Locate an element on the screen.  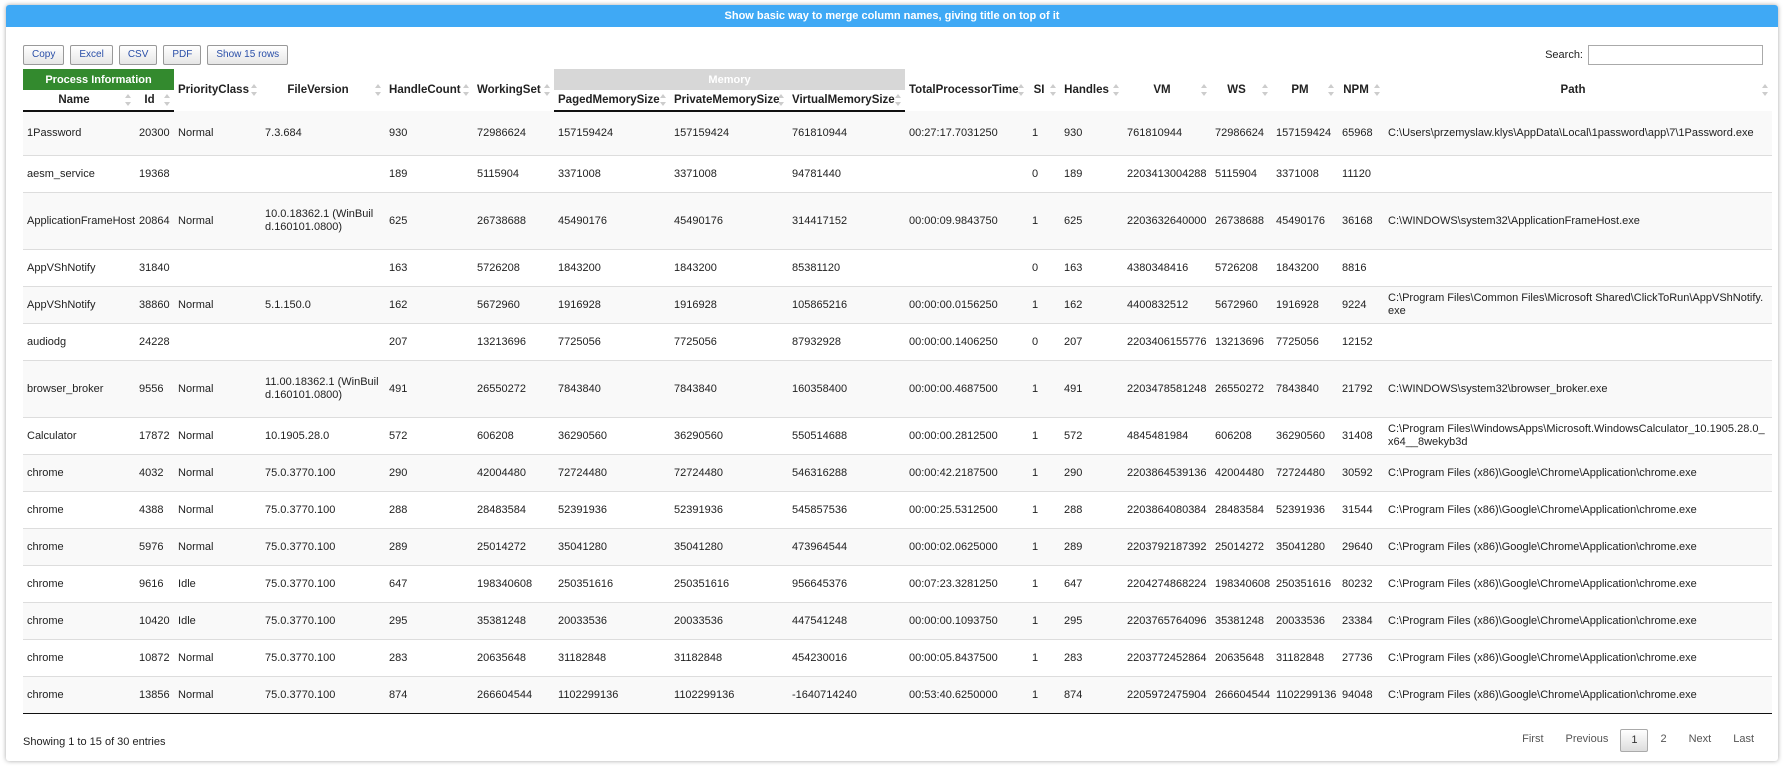
table-cell: 250351616 is located at coordinates (1305, 584).